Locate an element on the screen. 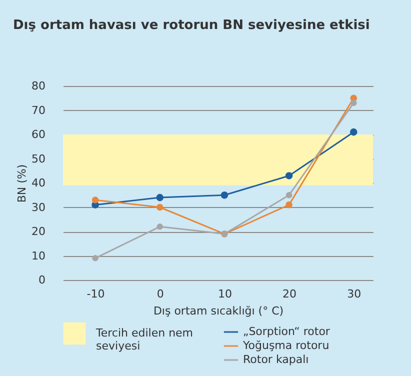 The image size is (411, 376). legend-label: Tercih edilen nem seviyesi is located at coordinates (144, 339).